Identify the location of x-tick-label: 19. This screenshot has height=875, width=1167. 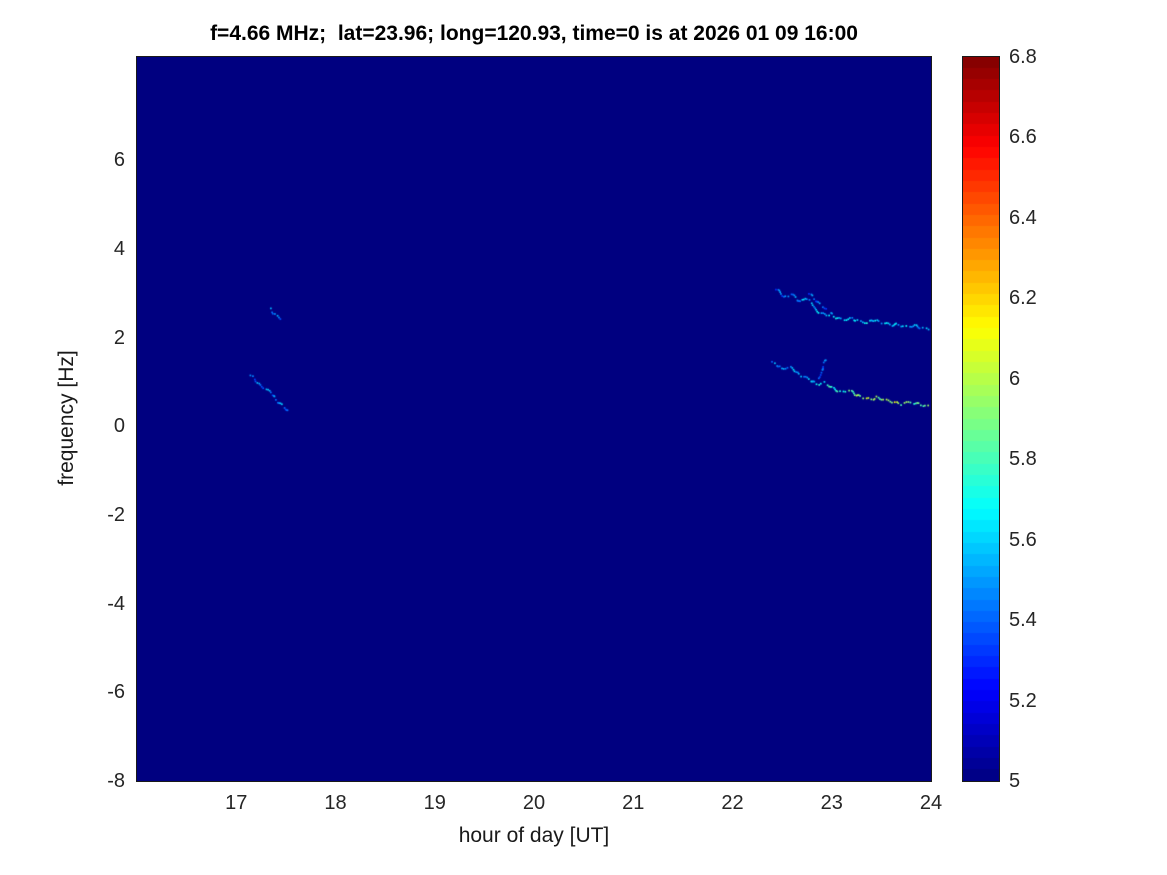
(434, 803).